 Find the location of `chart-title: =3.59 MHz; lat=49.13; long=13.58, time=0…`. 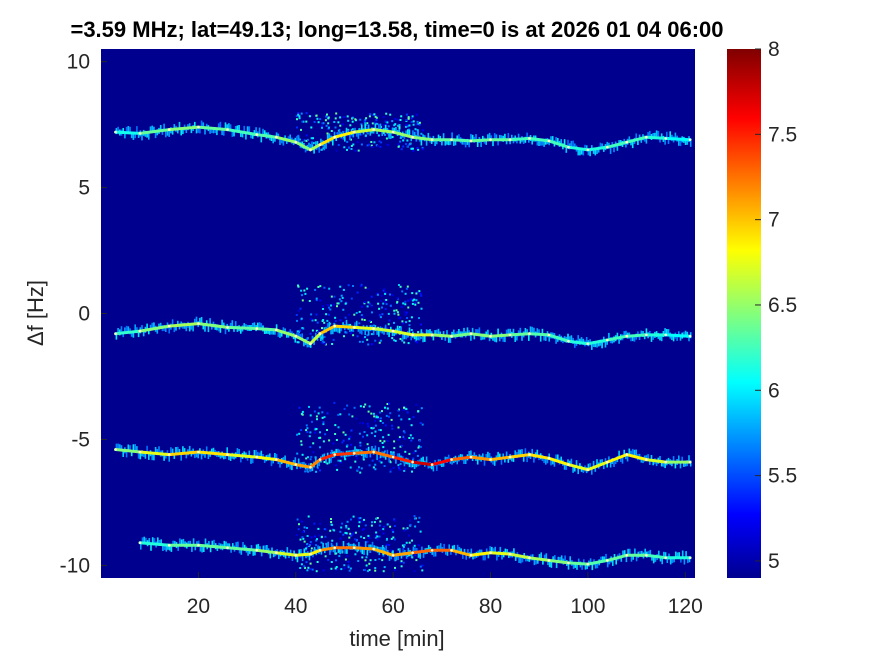

chart-title: =3.59 MHz; lat=49.13; long=13.58, time=0… is located at coordinates (396, 29).